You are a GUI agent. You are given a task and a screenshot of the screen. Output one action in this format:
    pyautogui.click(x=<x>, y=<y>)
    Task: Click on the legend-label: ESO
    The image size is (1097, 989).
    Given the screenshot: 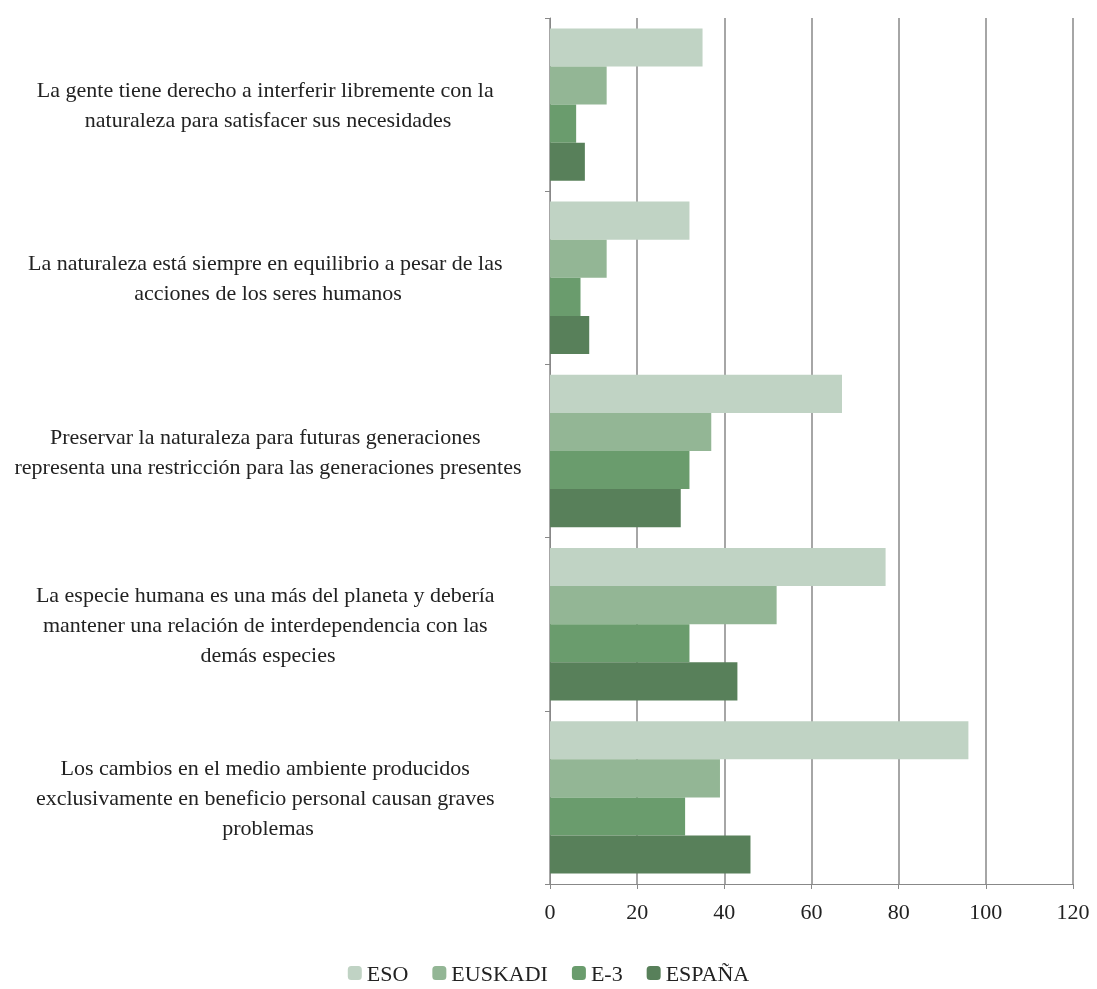 What is the action you would take?
    pyautogui.click(x=387, y=973)
    